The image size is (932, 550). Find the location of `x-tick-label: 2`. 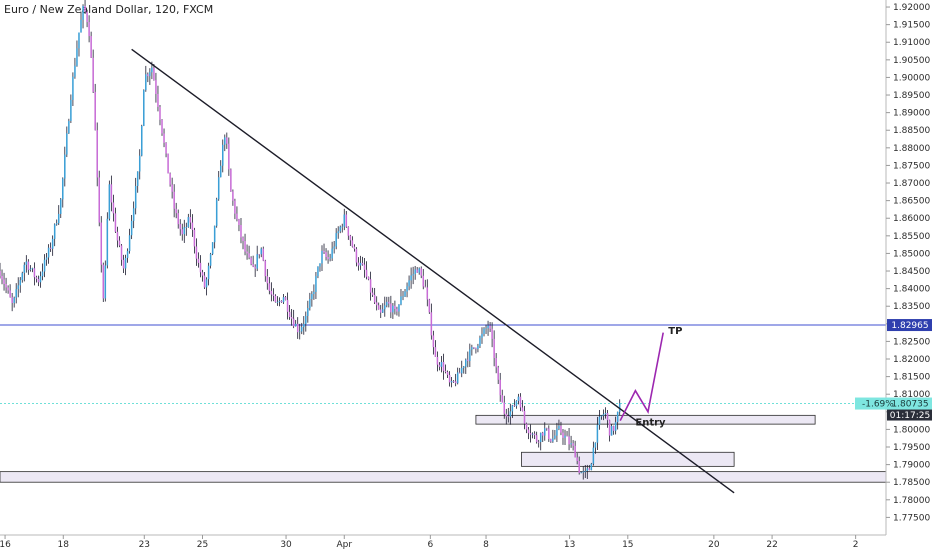

x-tick-label: 2 is located at coordinates (856, 545).